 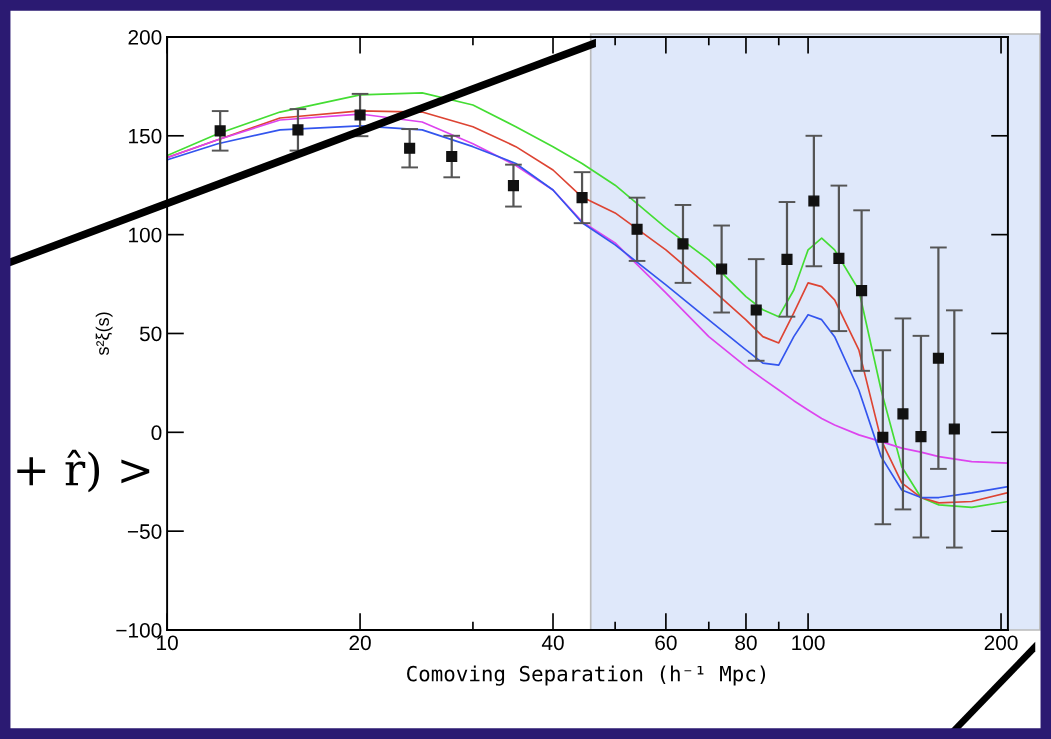 I want to click on x-tick-label: 20, so click(x=360, y=643).